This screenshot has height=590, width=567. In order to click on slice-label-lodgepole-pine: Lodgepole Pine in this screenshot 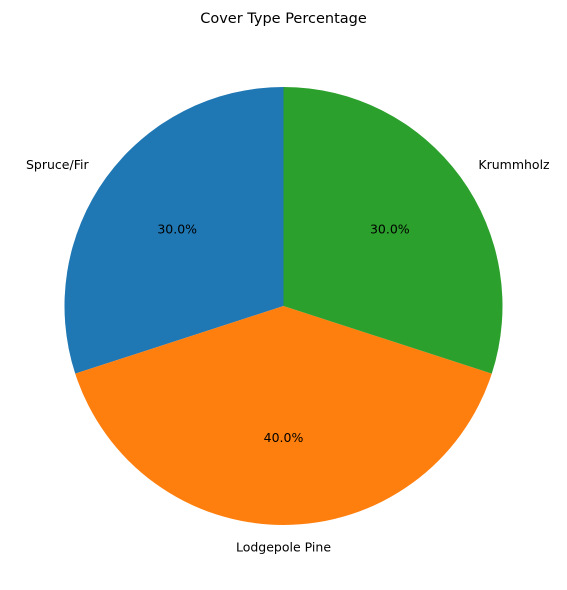, I will do `click(283, 546)`.